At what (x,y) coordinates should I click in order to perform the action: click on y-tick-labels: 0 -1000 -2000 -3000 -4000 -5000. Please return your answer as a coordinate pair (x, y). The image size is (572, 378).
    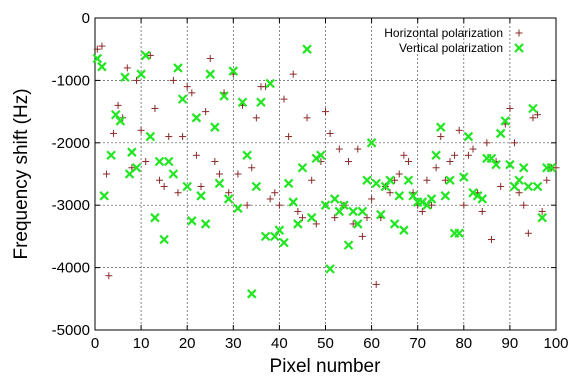
    Looking at the image, I should click on (71, 174).